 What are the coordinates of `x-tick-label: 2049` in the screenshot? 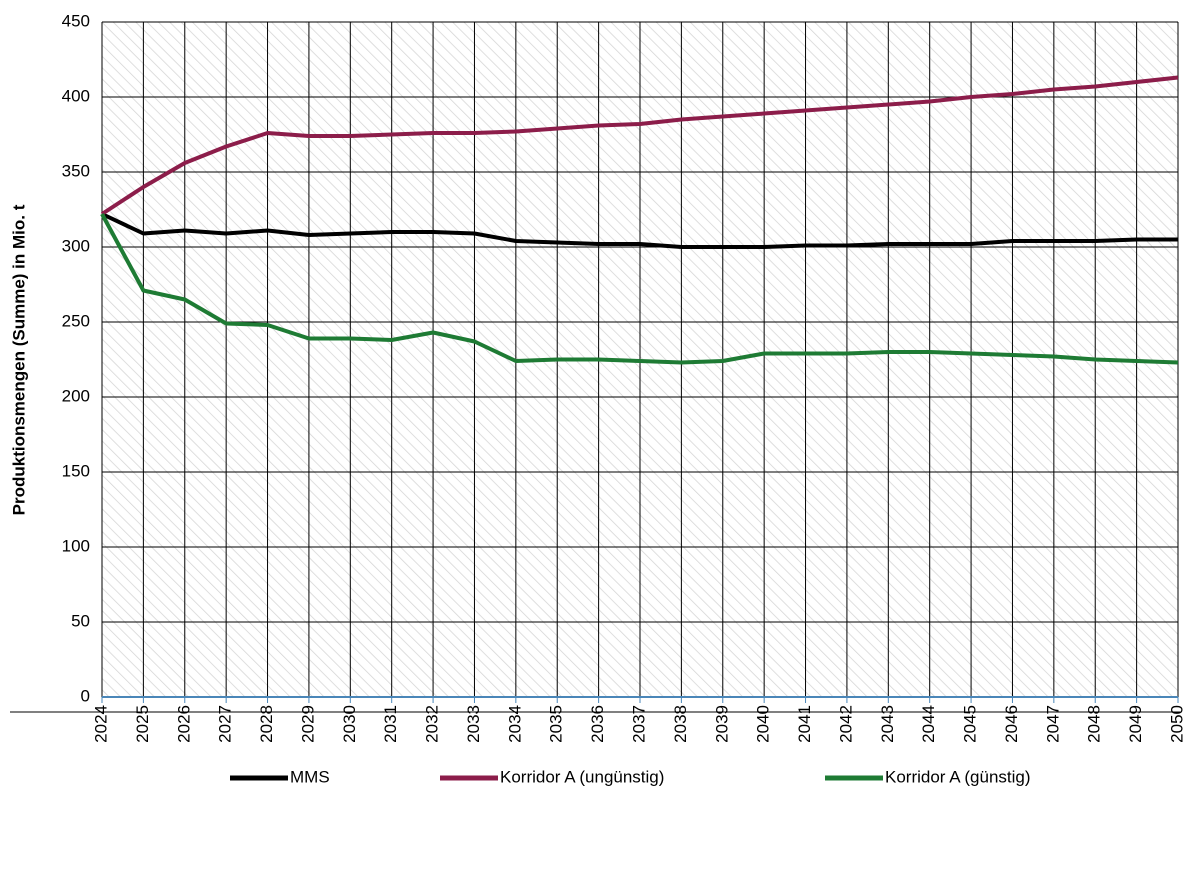 It's located at (1135, 724).